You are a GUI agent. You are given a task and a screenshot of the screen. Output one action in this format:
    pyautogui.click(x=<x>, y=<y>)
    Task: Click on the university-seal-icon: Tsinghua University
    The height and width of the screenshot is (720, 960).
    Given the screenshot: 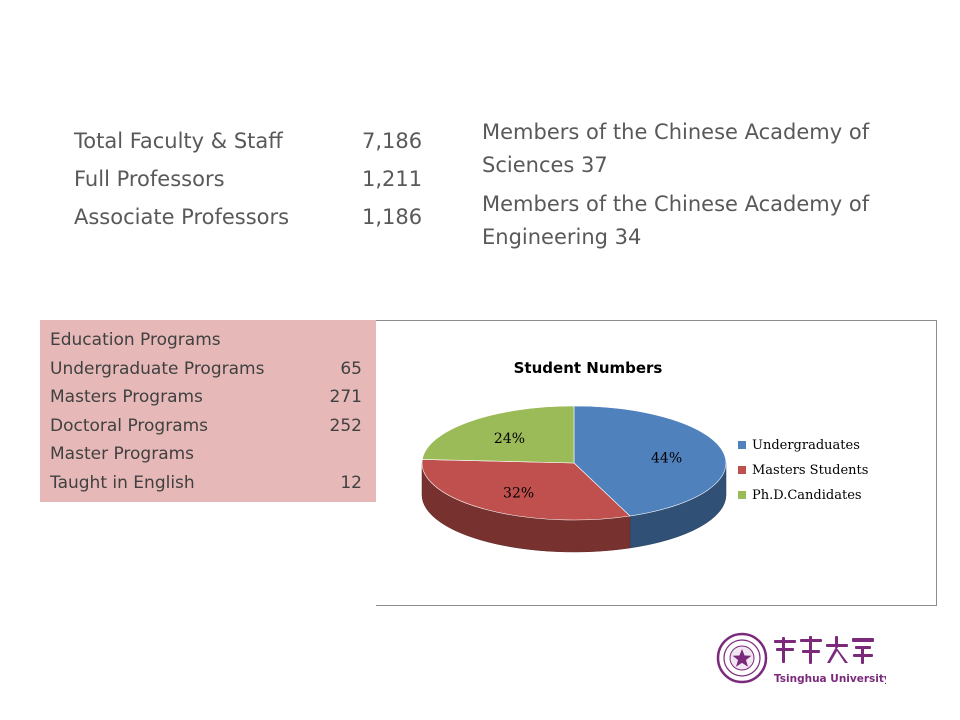 What is the action you would take?
    pyautogui.click(x=803, y=658)
    